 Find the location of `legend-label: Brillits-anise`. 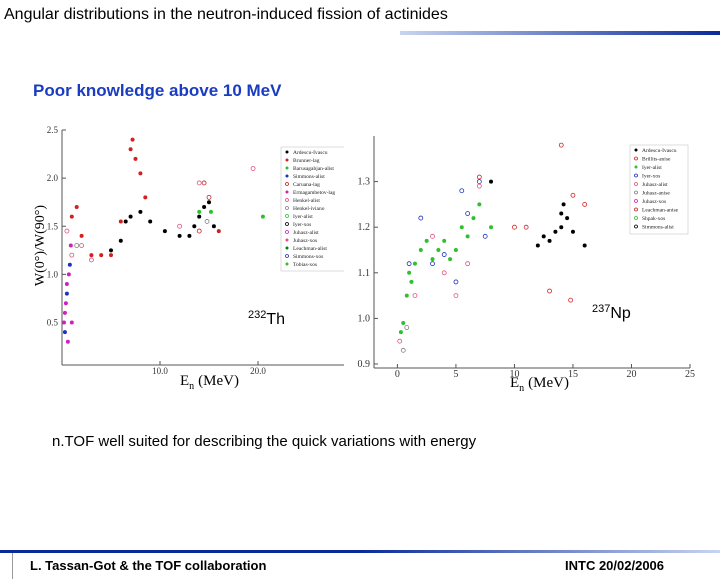

legend-label: Brillits-anise is located at coordinates (656, 160).